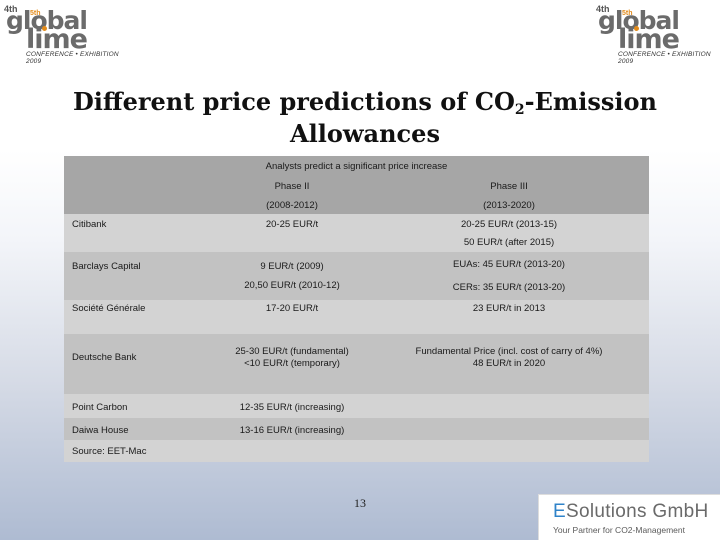 The height and width of the screenshot is (540, 720). What do you see at coordinates (509, 242) in the screenshot?
I see `citibank-phase3-b: 50 EUR/t (after 2015)` at bounding box center [509, 242].